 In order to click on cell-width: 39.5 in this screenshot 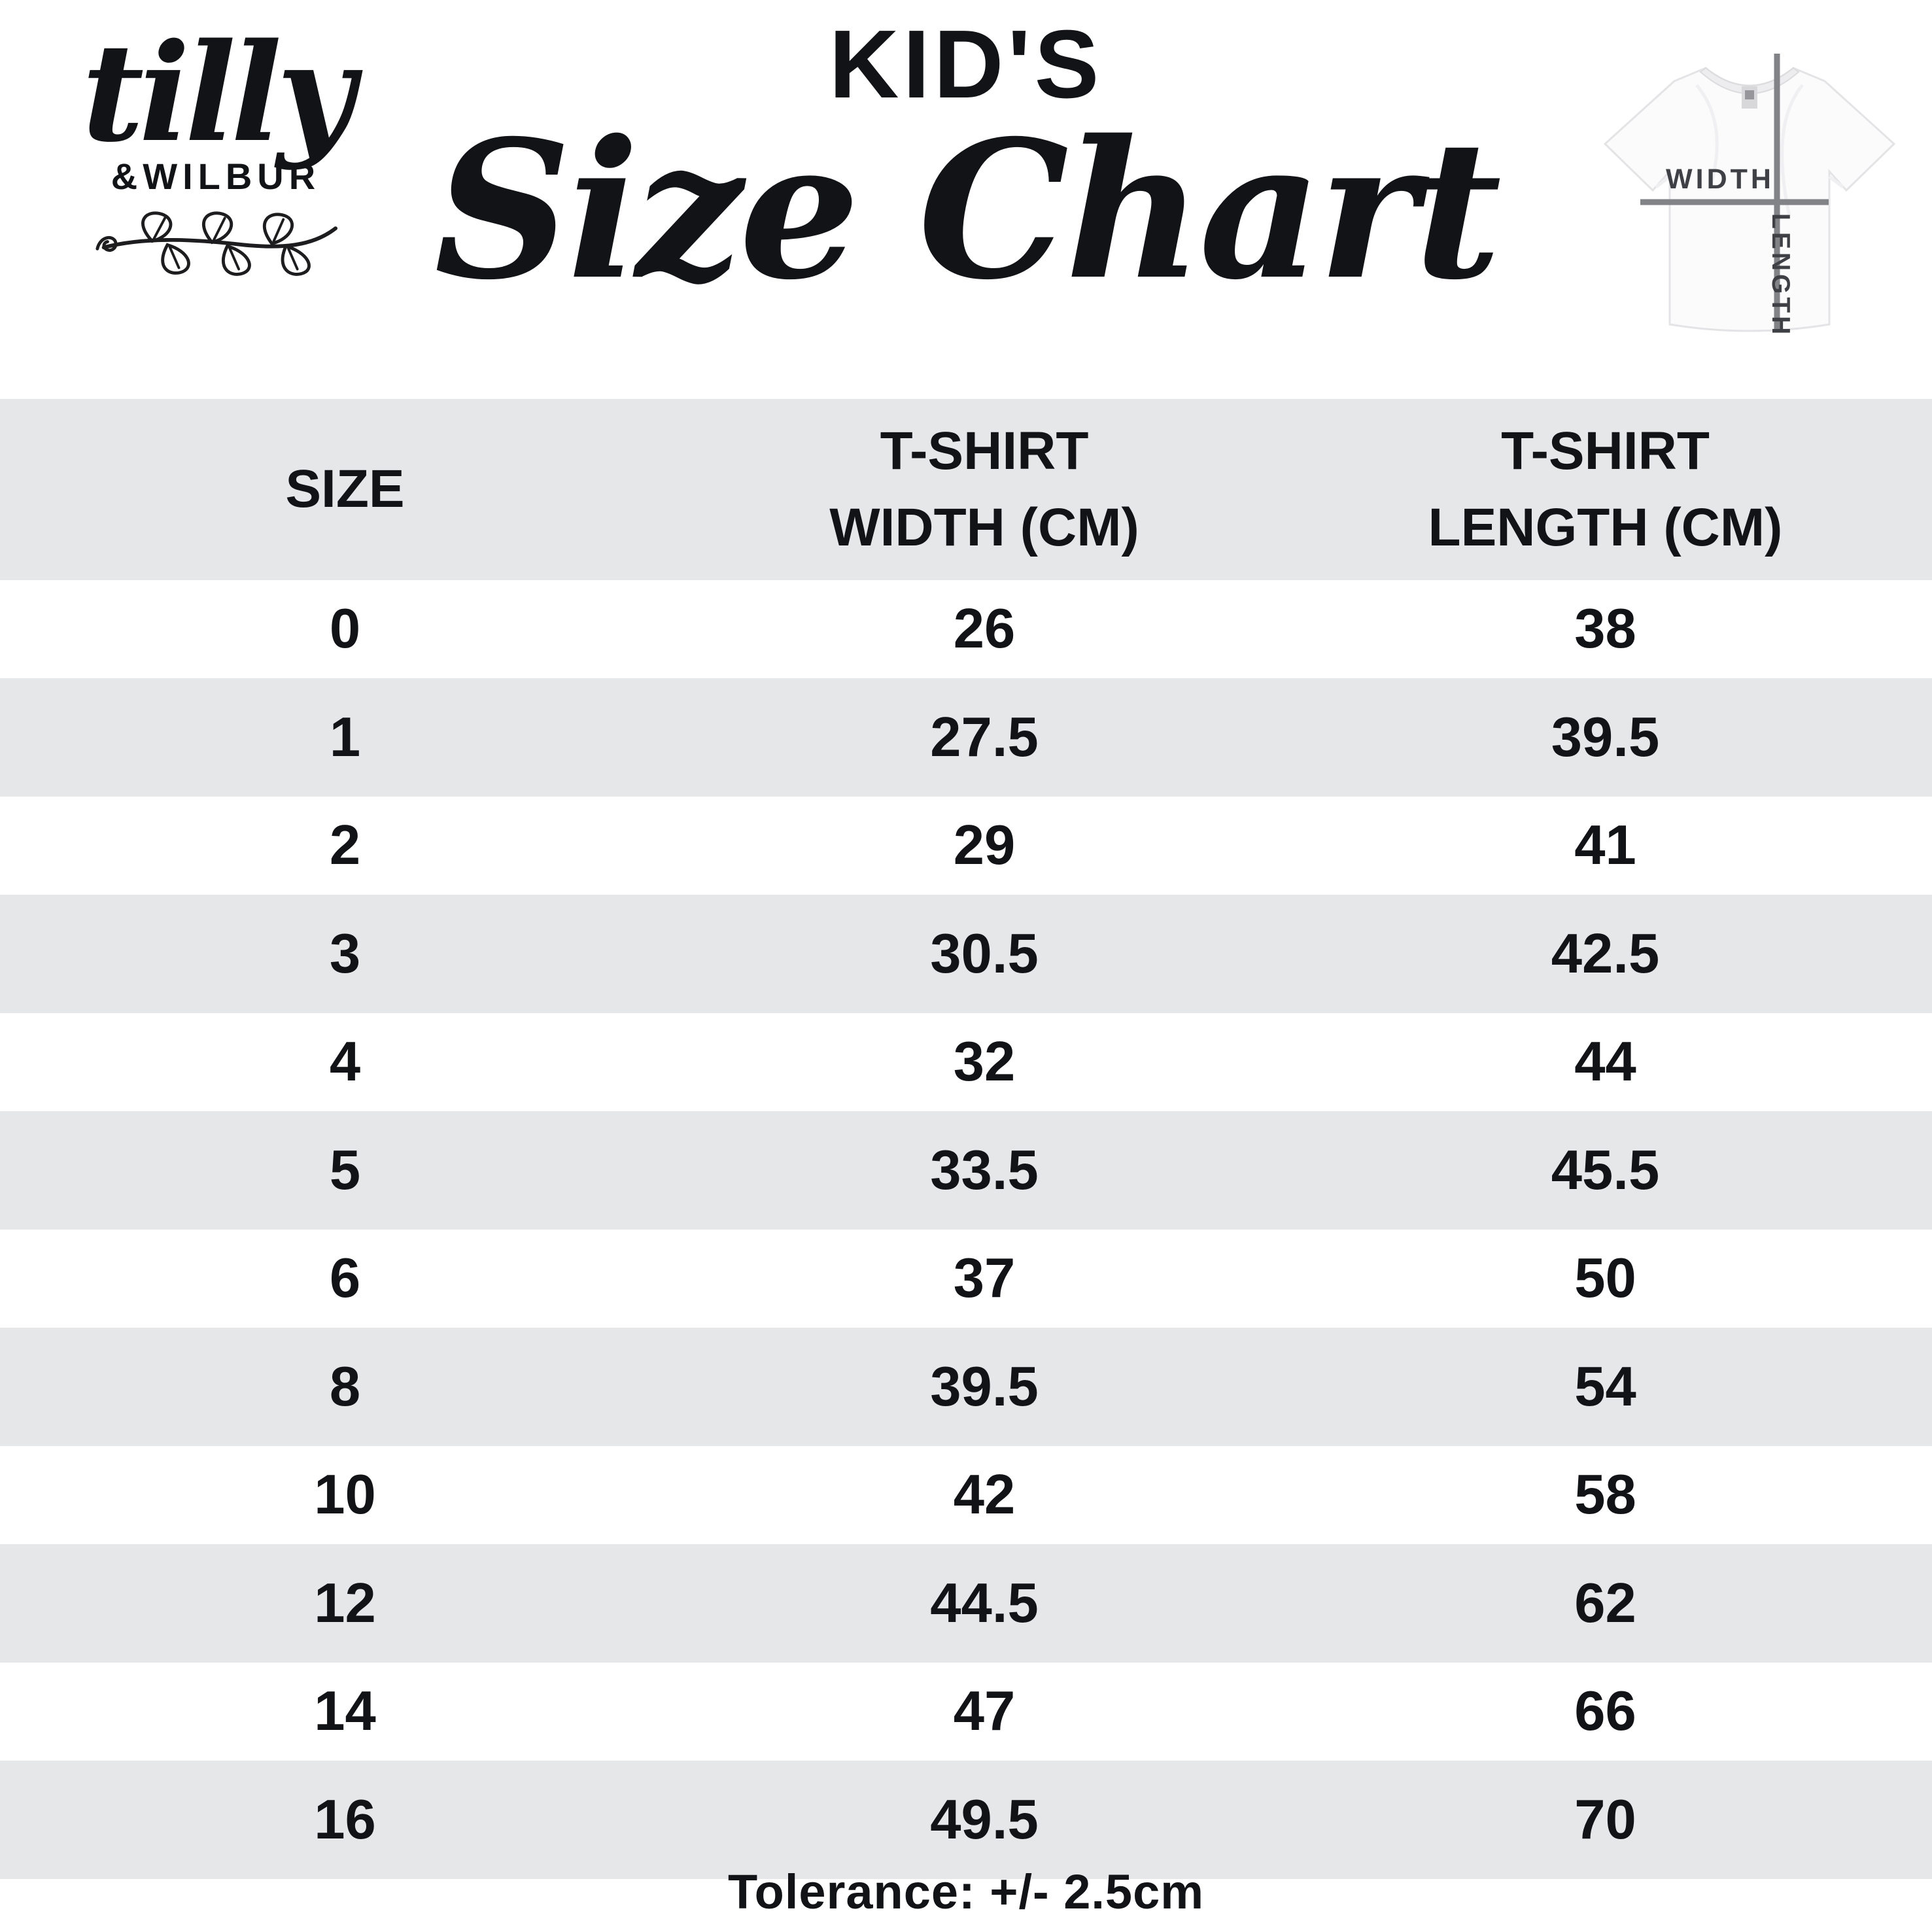, I will do `click(984, 1386)`.